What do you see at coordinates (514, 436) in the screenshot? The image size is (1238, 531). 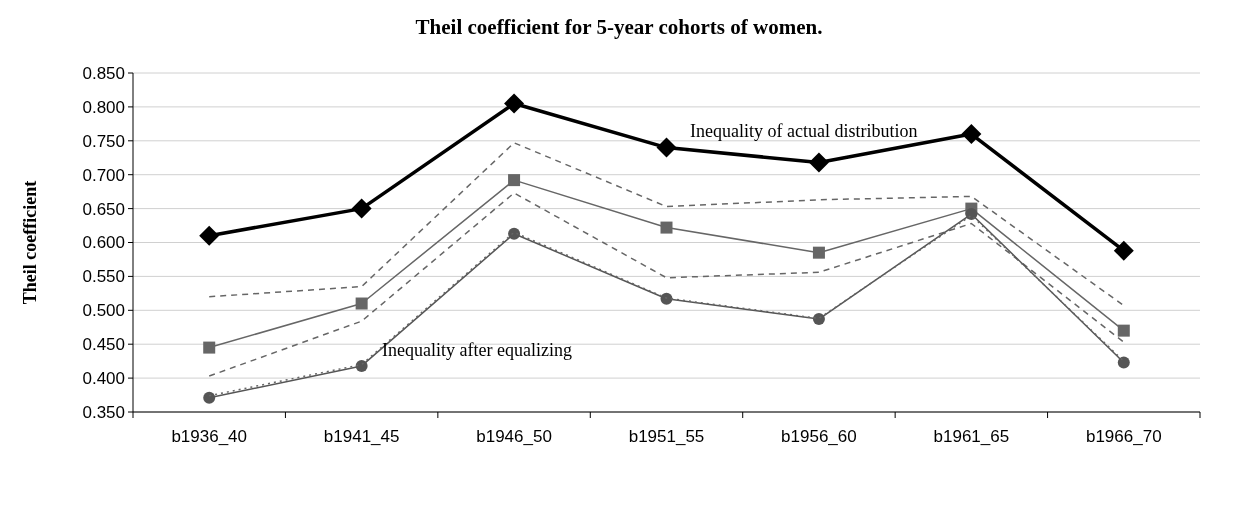 I see `x-tick-label: b1946_50` at bounding box center [514, 436].